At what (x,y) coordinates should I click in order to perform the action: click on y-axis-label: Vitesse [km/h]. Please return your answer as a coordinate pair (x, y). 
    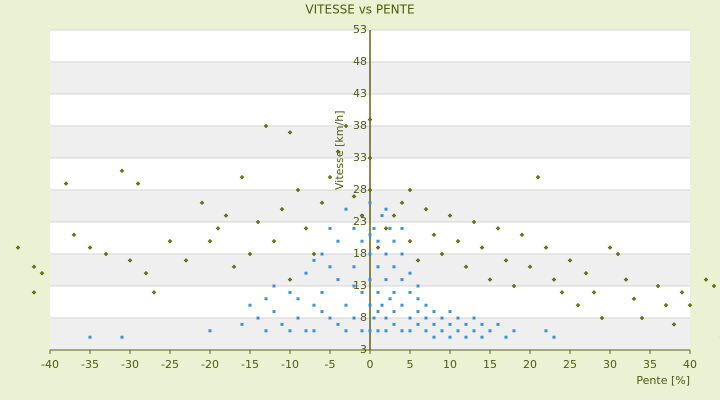
    Looking at the image, I should click on (339, 151).